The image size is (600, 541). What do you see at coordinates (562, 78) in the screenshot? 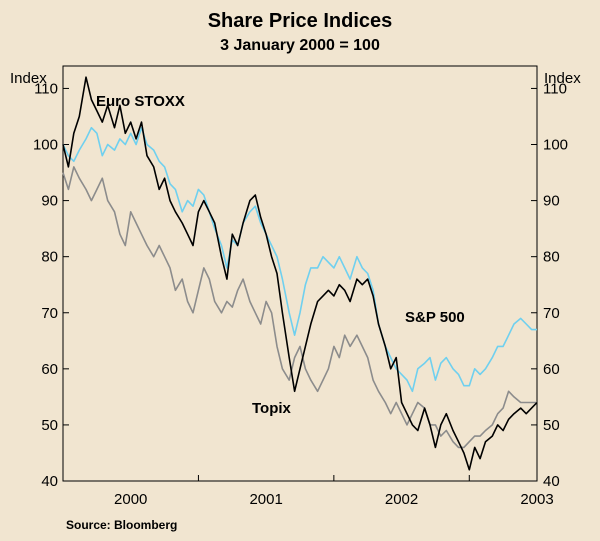
I see `y-axis-label-right: Index` at bounding box center [562, 78].